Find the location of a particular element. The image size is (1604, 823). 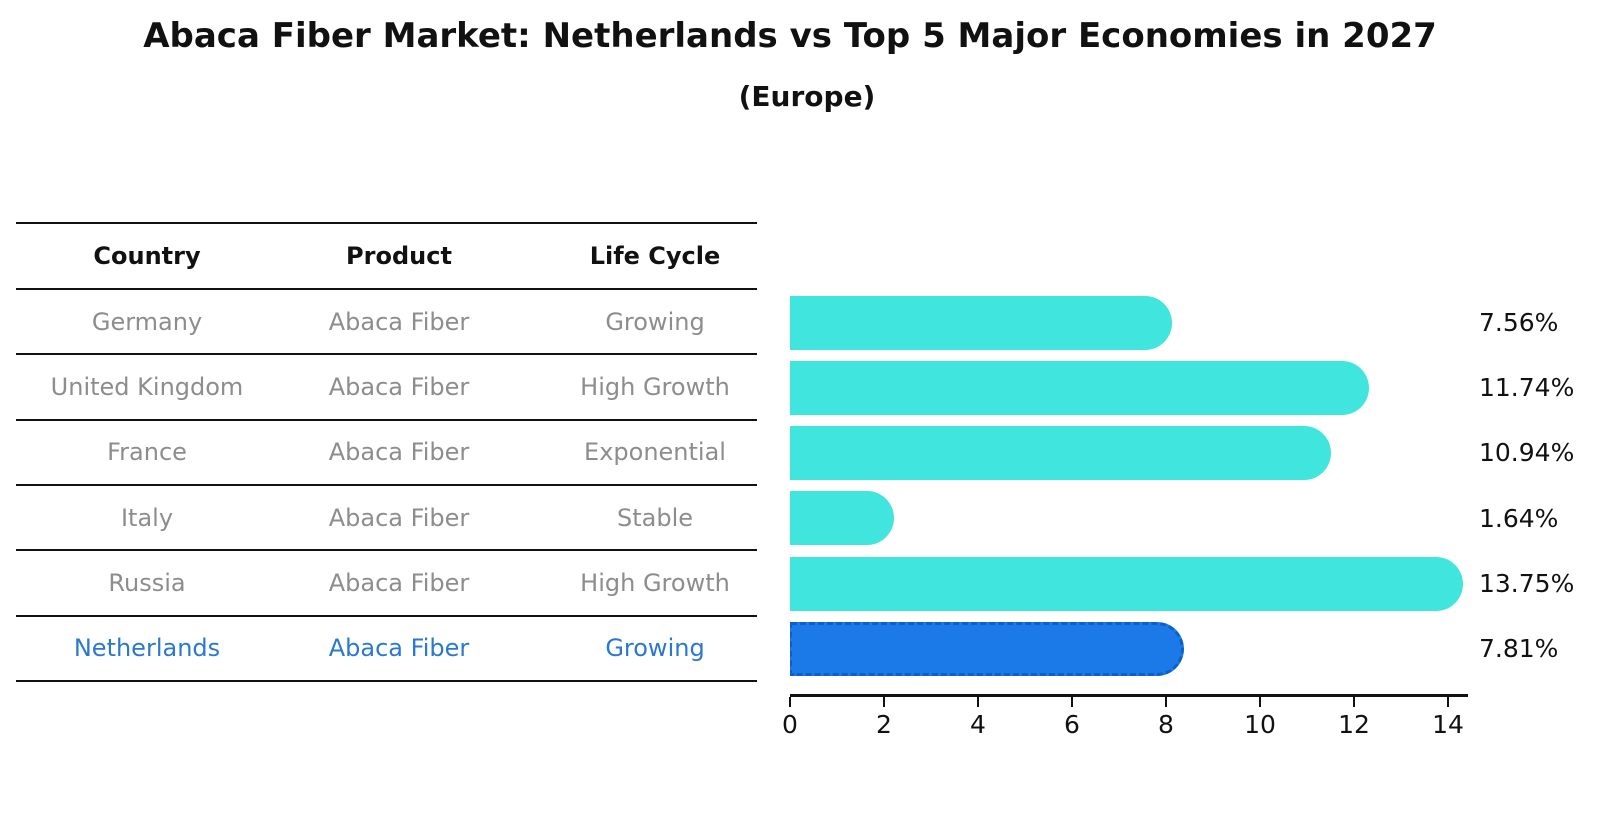

table-cell-life-cycle: Exponential is located at coordinates (655, 452).